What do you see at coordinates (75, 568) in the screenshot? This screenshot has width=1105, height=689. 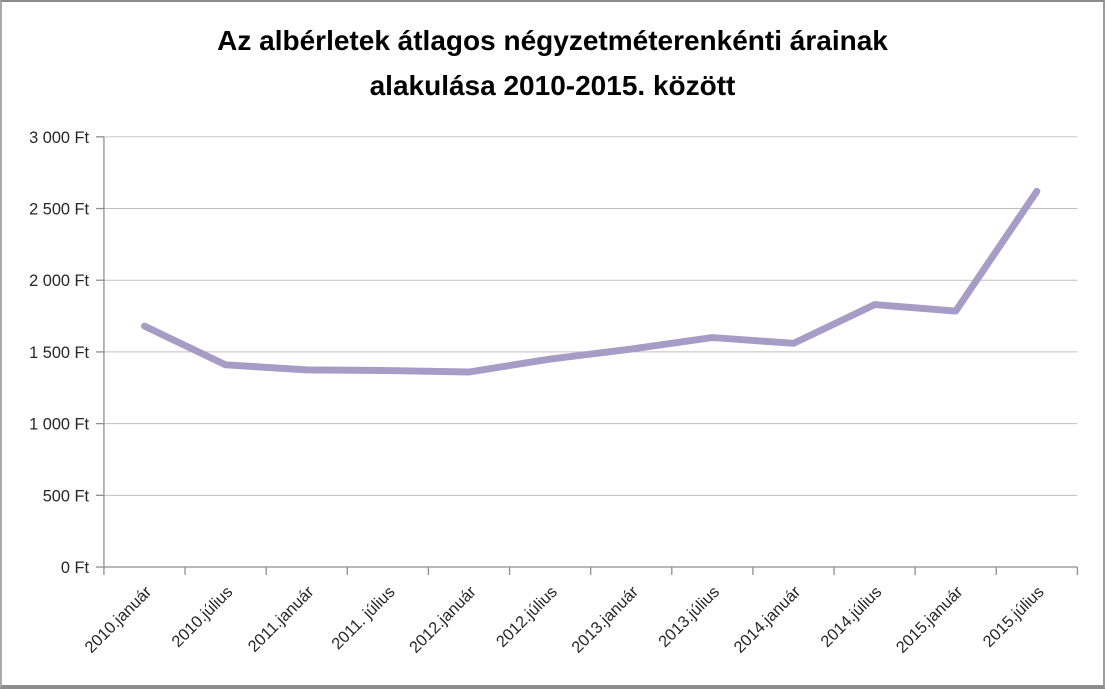 I see `y-tick-label: 0 Ft` at bounding box center [75, 568].